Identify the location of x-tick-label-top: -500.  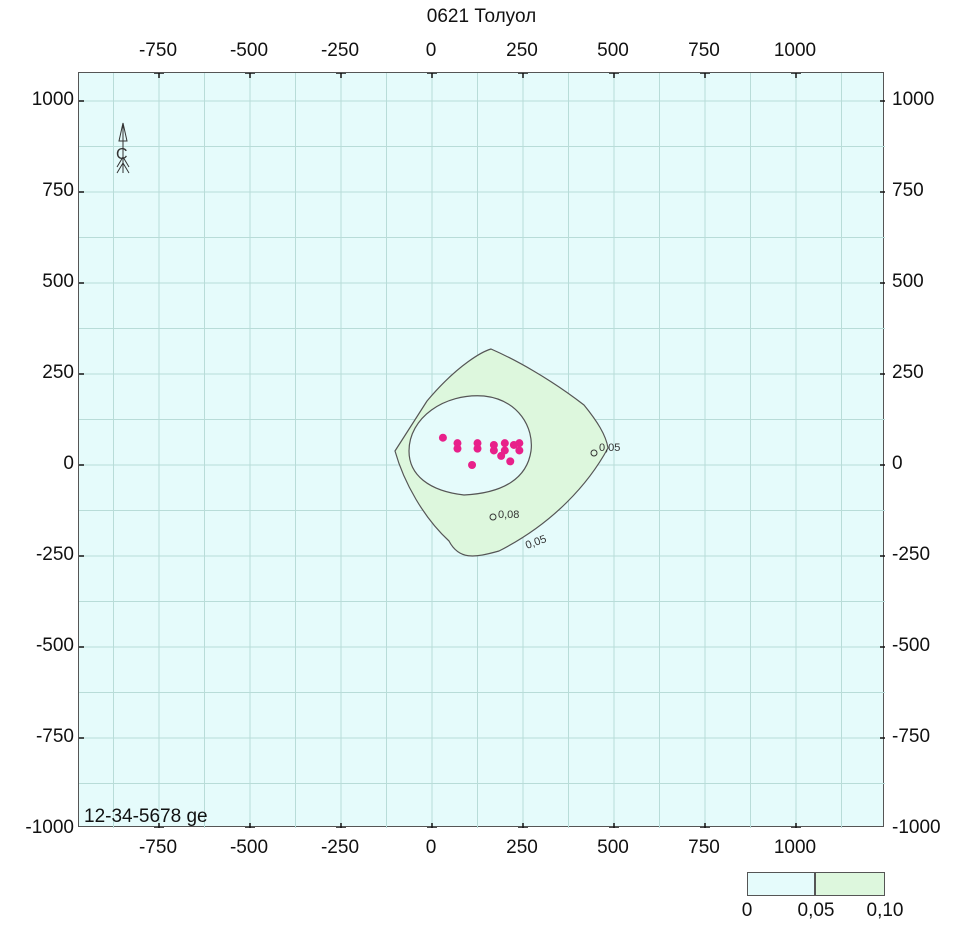
(249, 50).